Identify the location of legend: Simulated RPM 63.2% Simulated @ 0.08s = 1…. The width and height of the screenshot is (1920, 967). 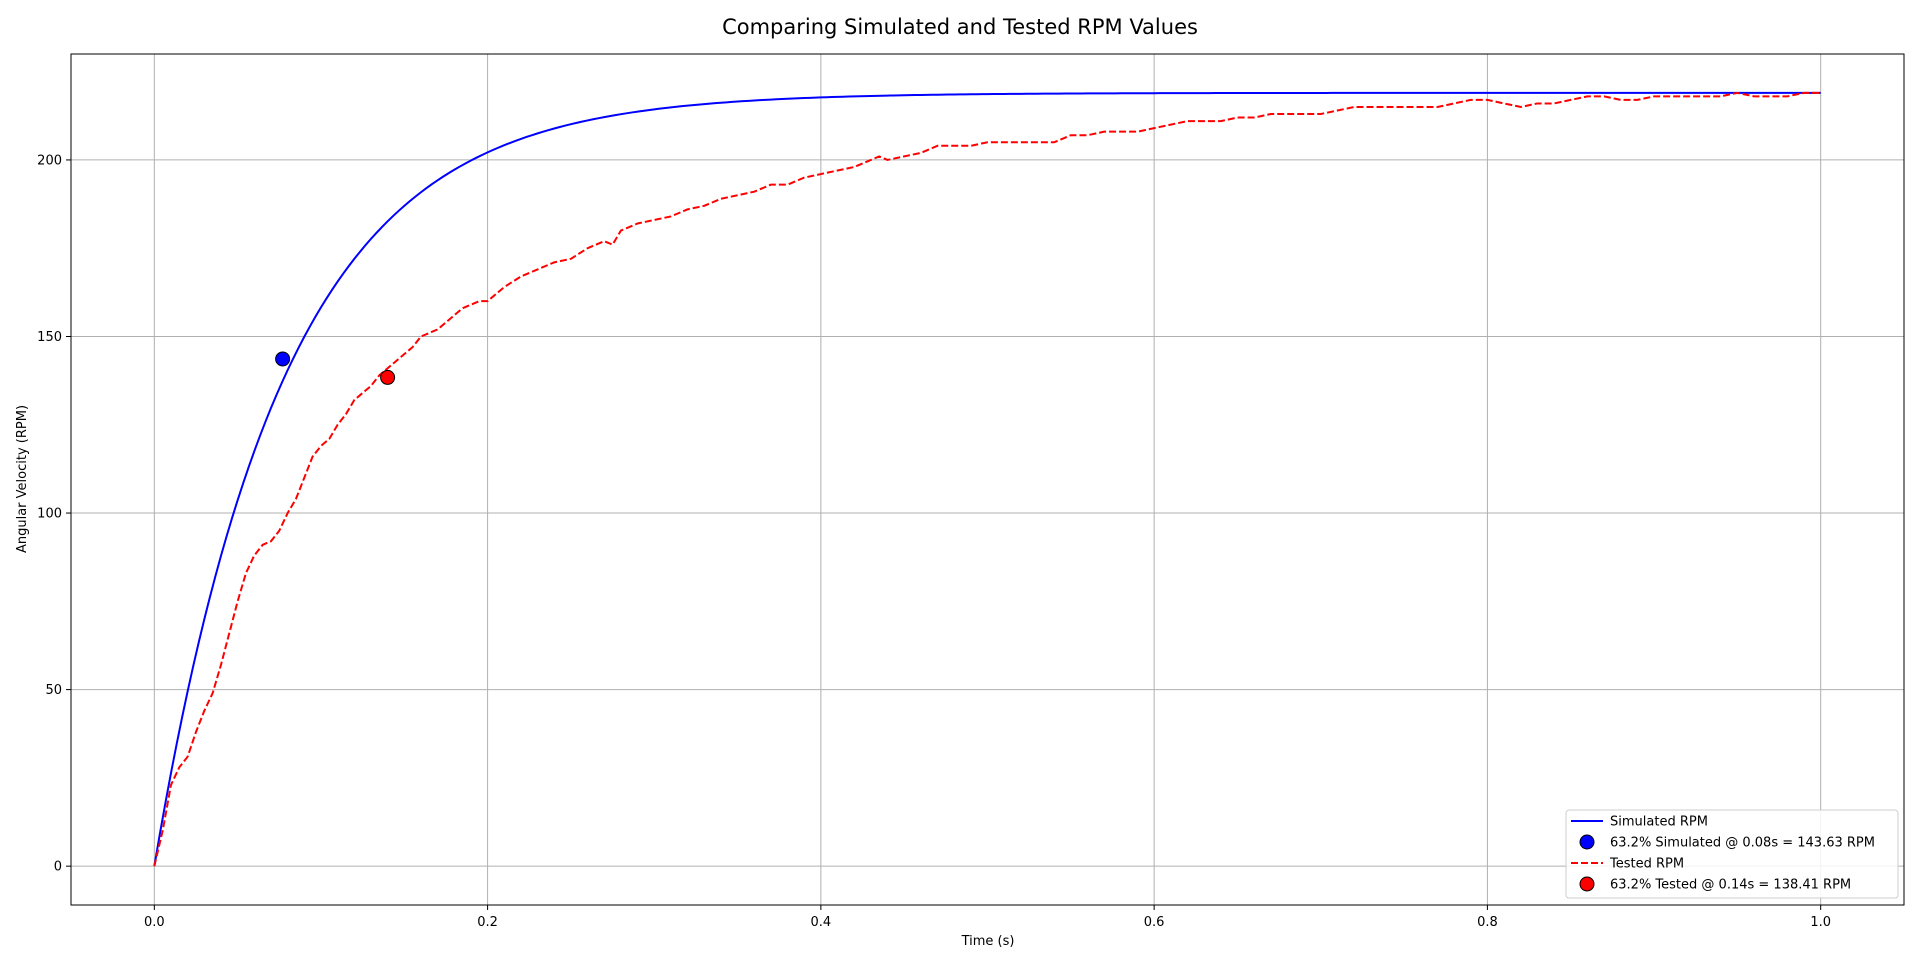
(1732, 854).